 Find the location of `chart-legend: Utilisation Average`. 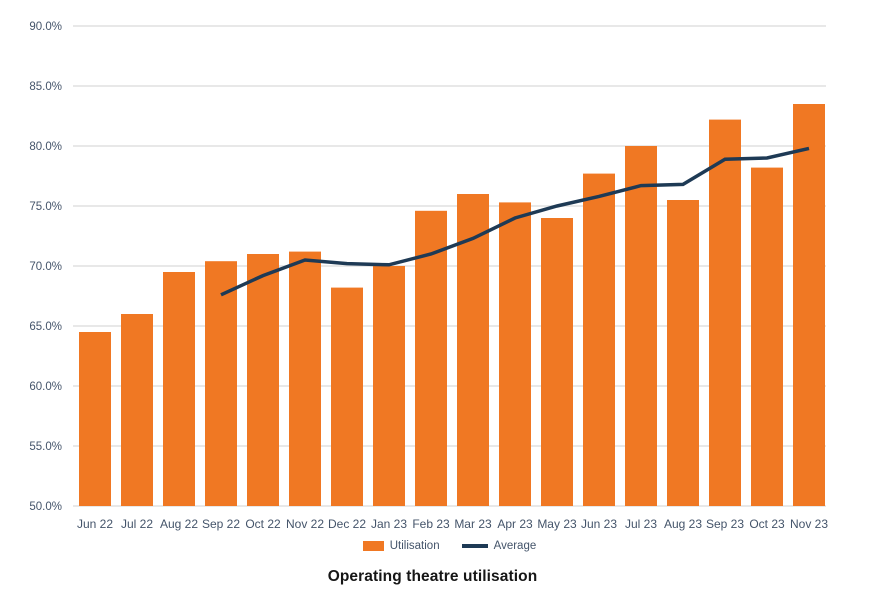

chart-legend: Utilisation Average is located at coordinates (449, 546).